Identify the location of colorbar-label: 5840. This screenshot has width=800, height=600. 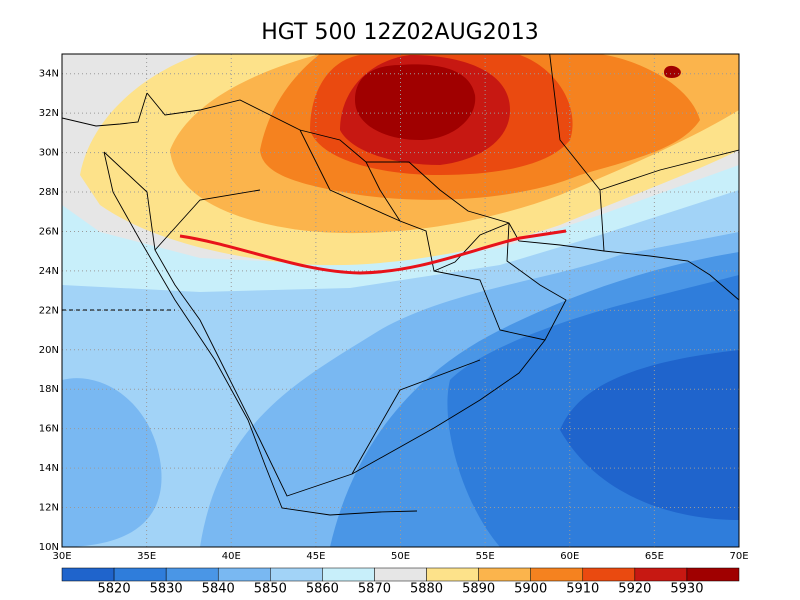
(218, 589).